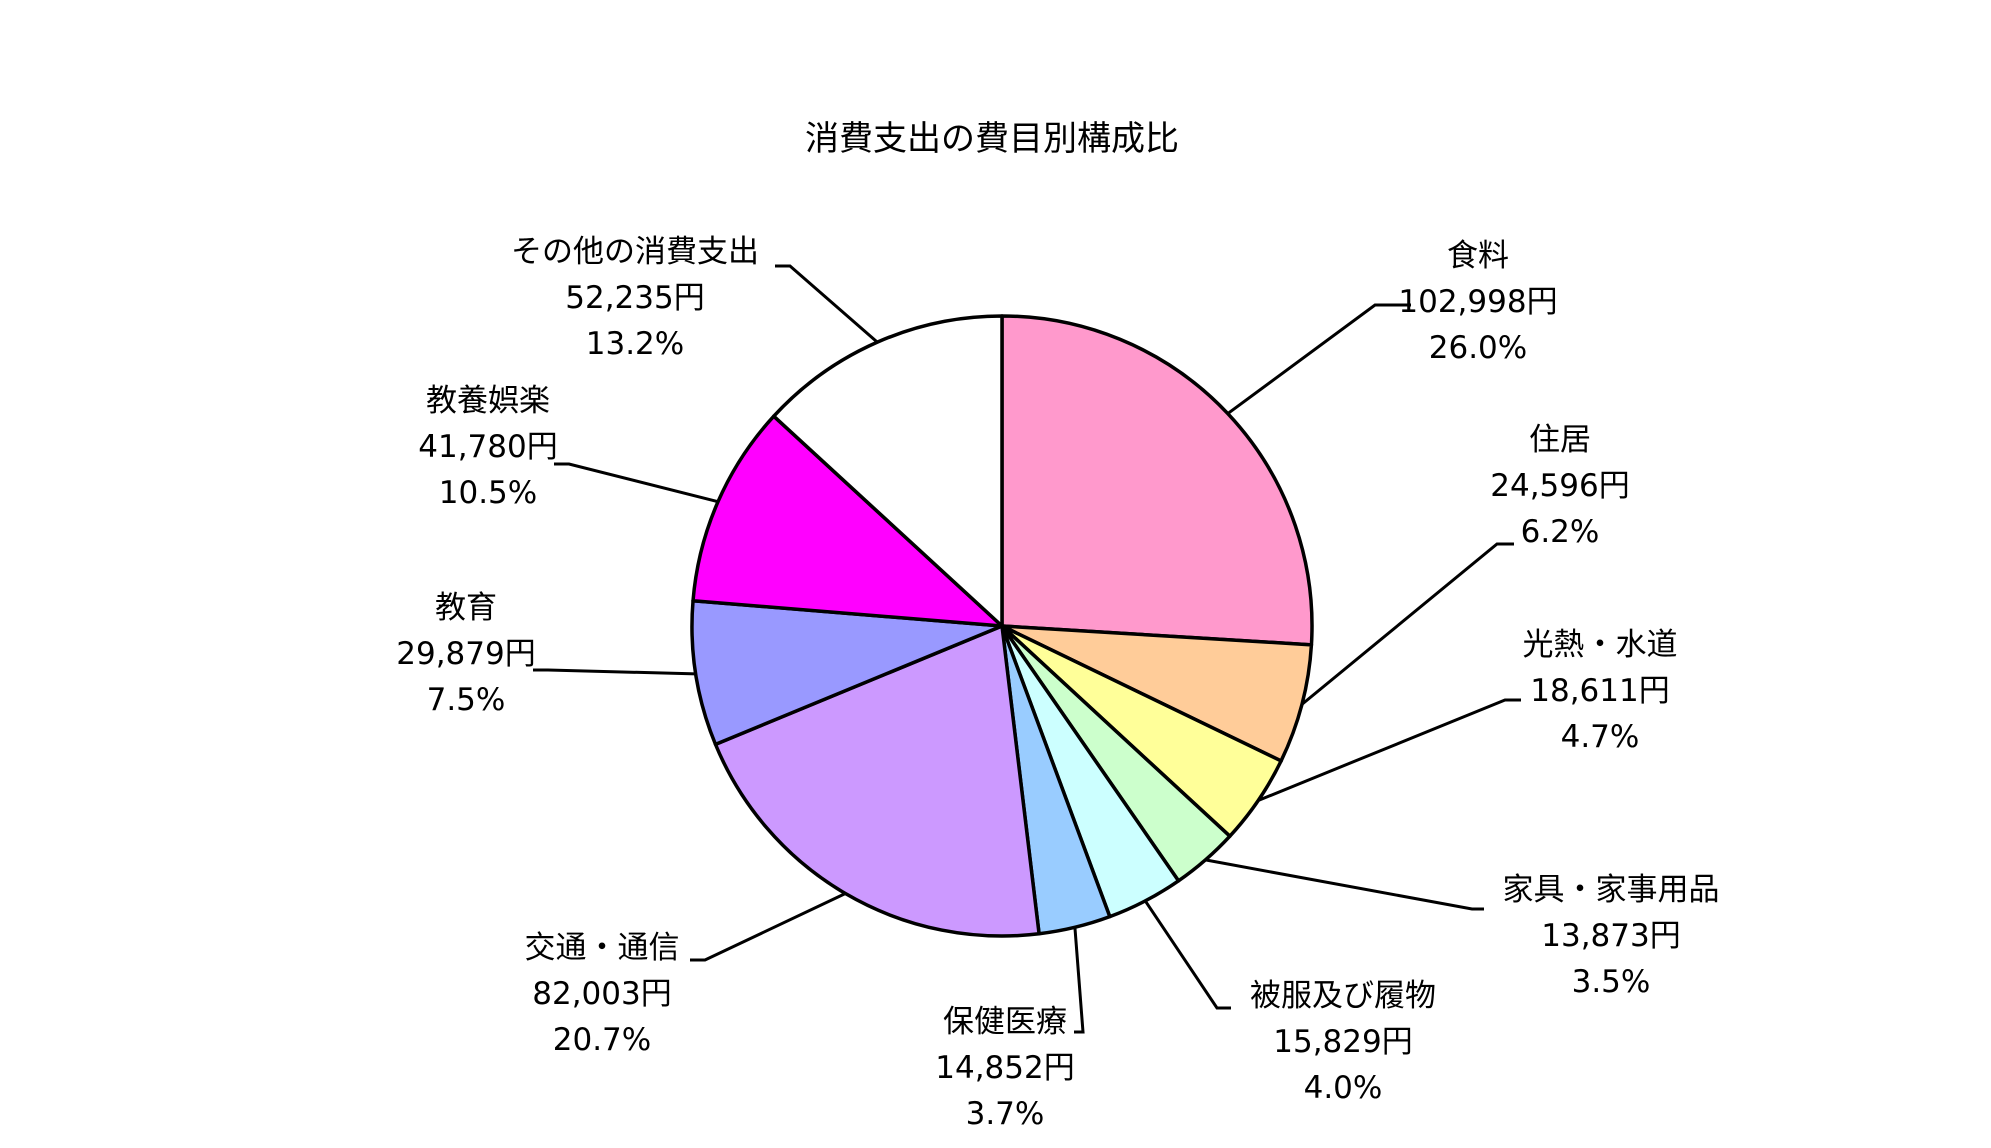  What do you see at coordinates (1005, 1114) in the screenshot?
I see `slice-label-percent-5: 3.7%` at bounding box center [1005, 1114].